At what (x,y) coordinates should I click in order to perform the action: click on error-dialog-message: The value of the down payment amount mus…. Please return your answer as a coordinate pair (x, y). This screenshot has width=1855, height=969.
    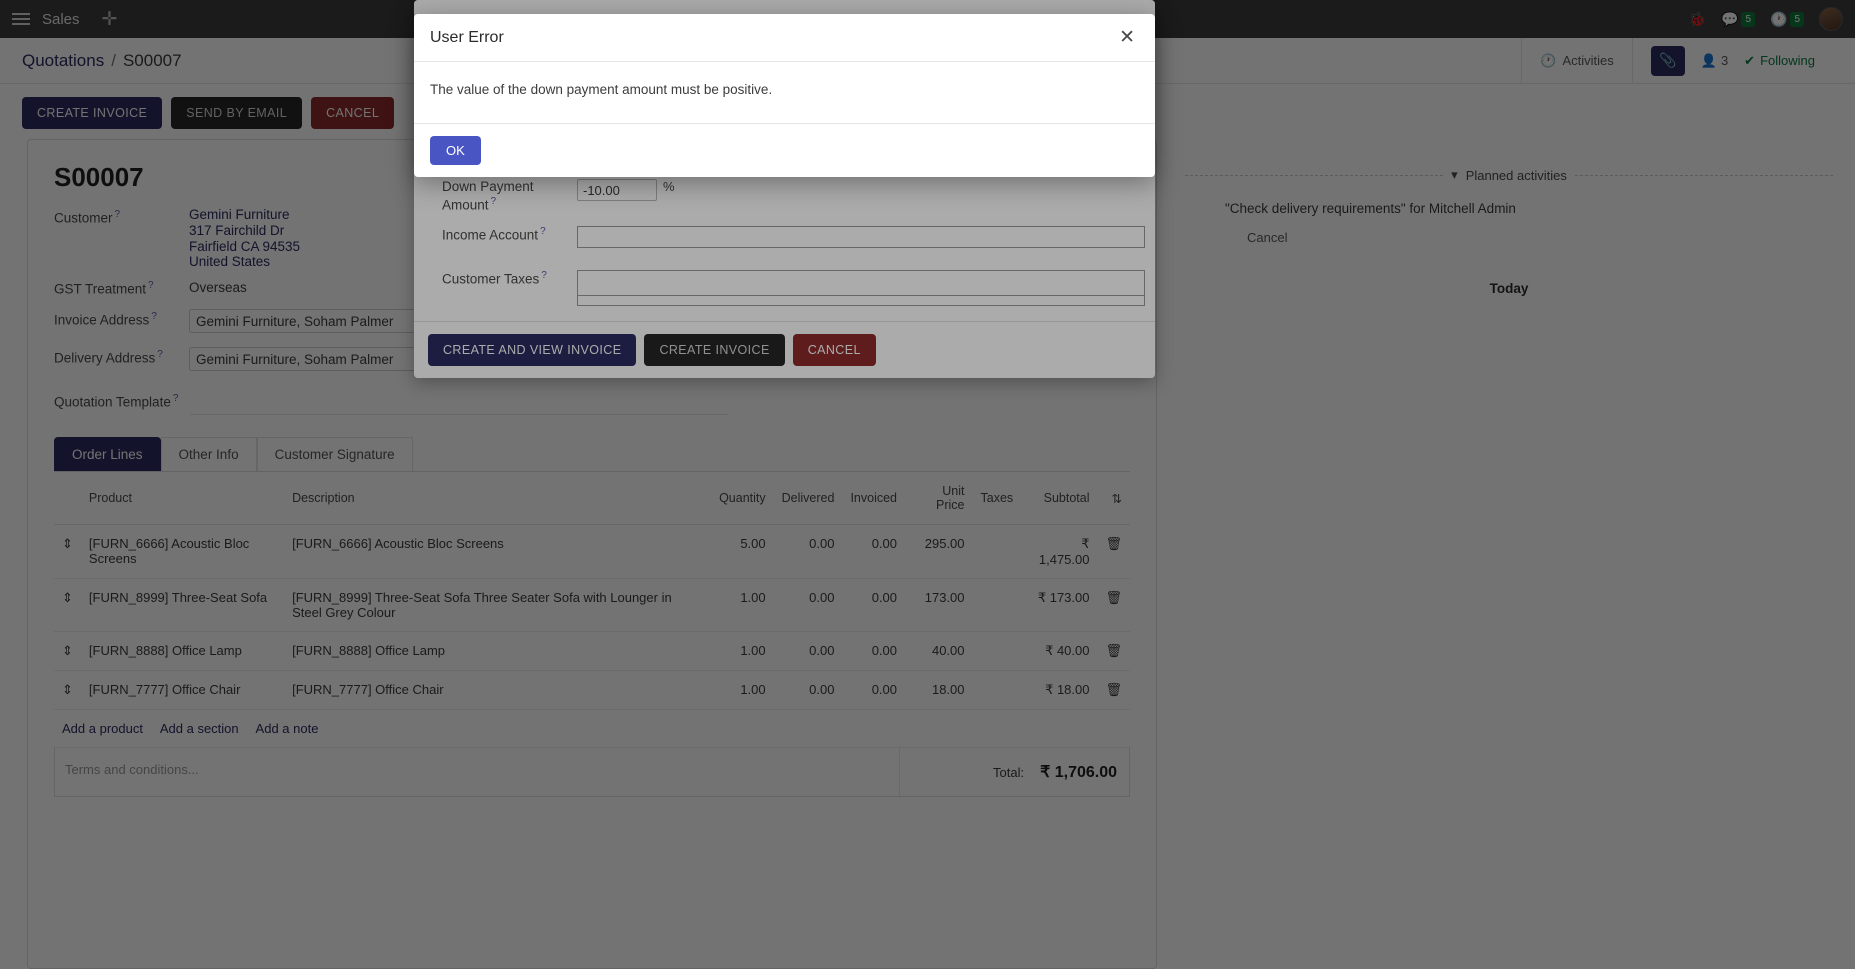
    Looking at the image, I should click on (784, 93).